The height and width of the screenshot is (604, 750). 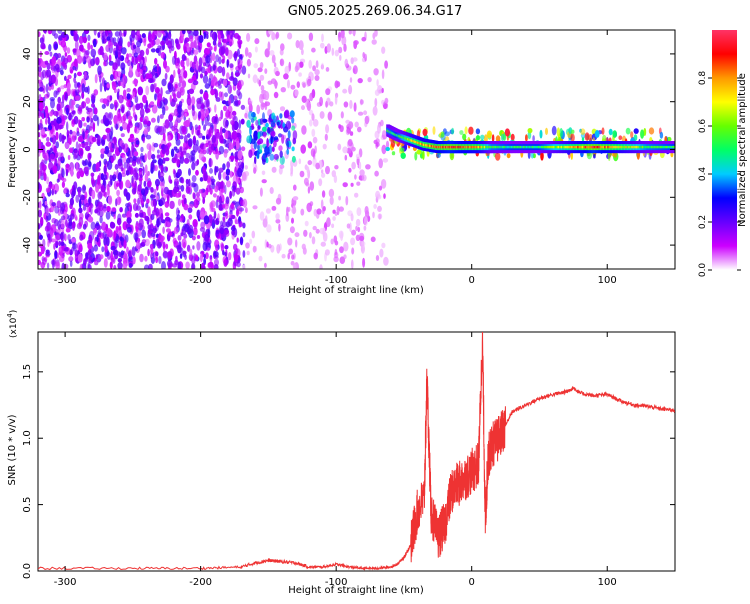 What do you see at coordinates (724, 150) in the screenshot?
I see `colorbar-gradient` at bounding box center [724, 150].